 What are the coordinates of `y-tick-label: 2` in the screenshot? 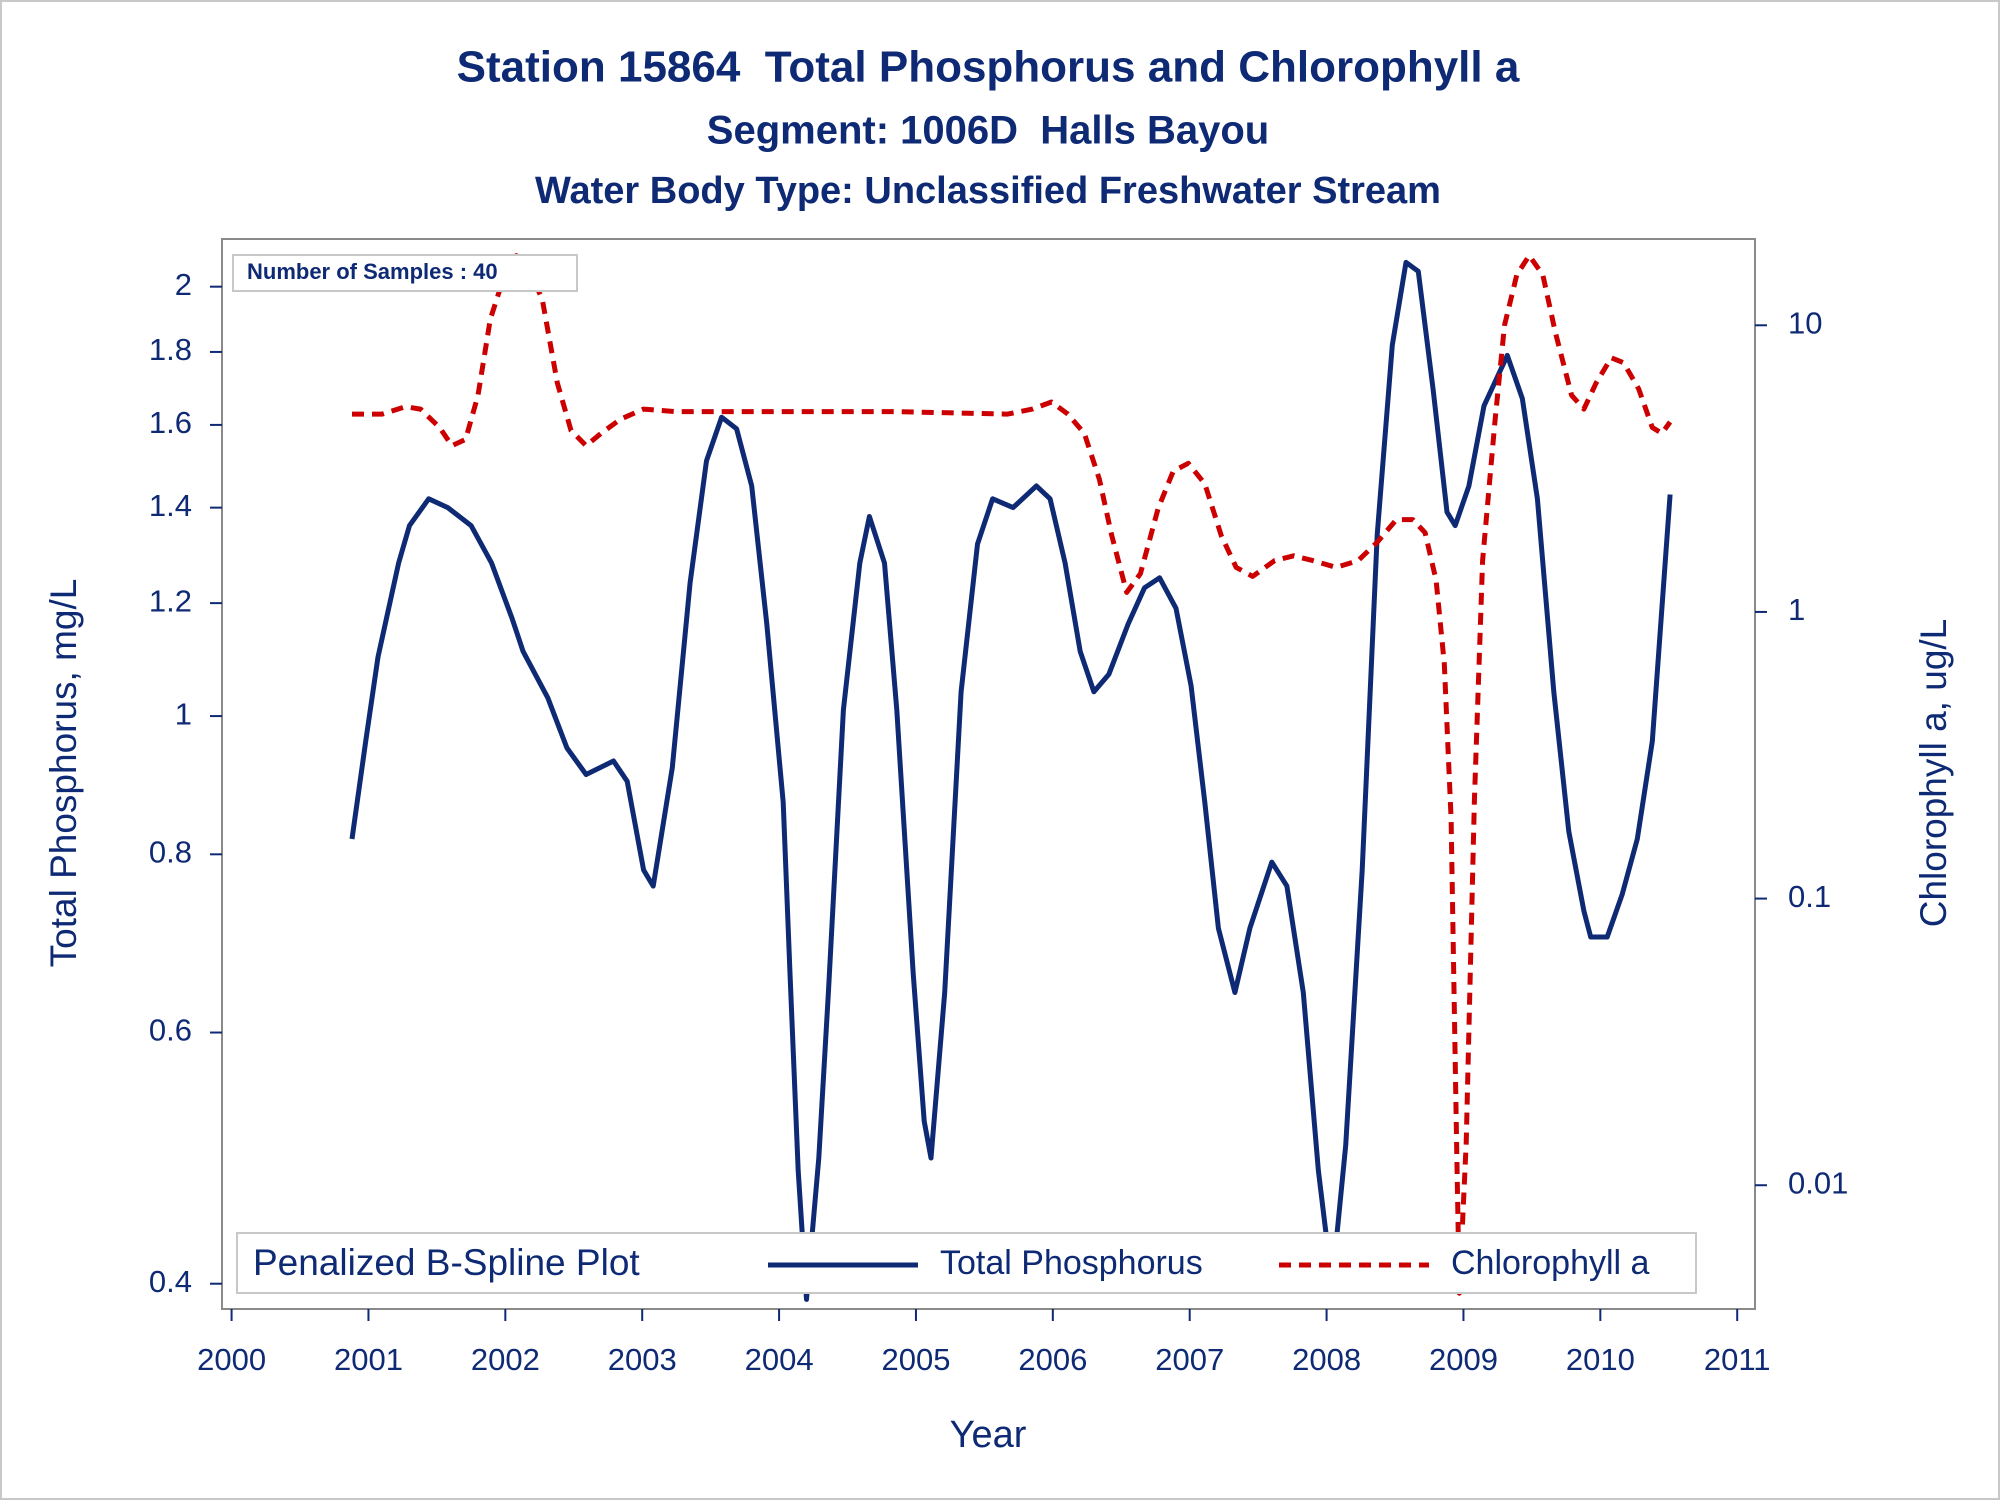 It's located at (183, 284).